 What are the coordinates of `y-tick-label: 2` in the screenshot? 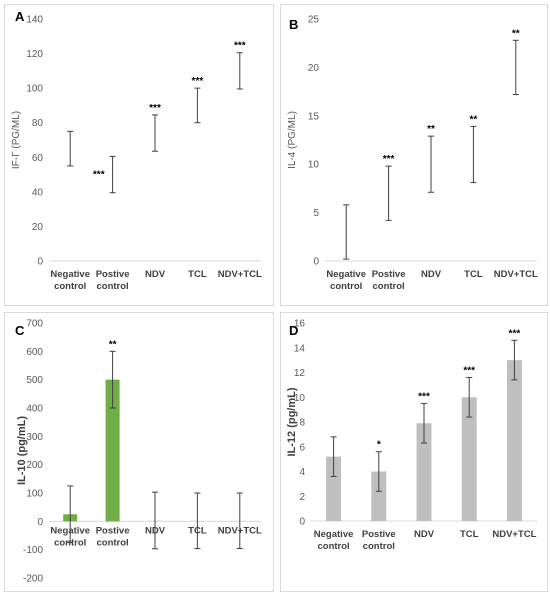 It's located at (302, 497).